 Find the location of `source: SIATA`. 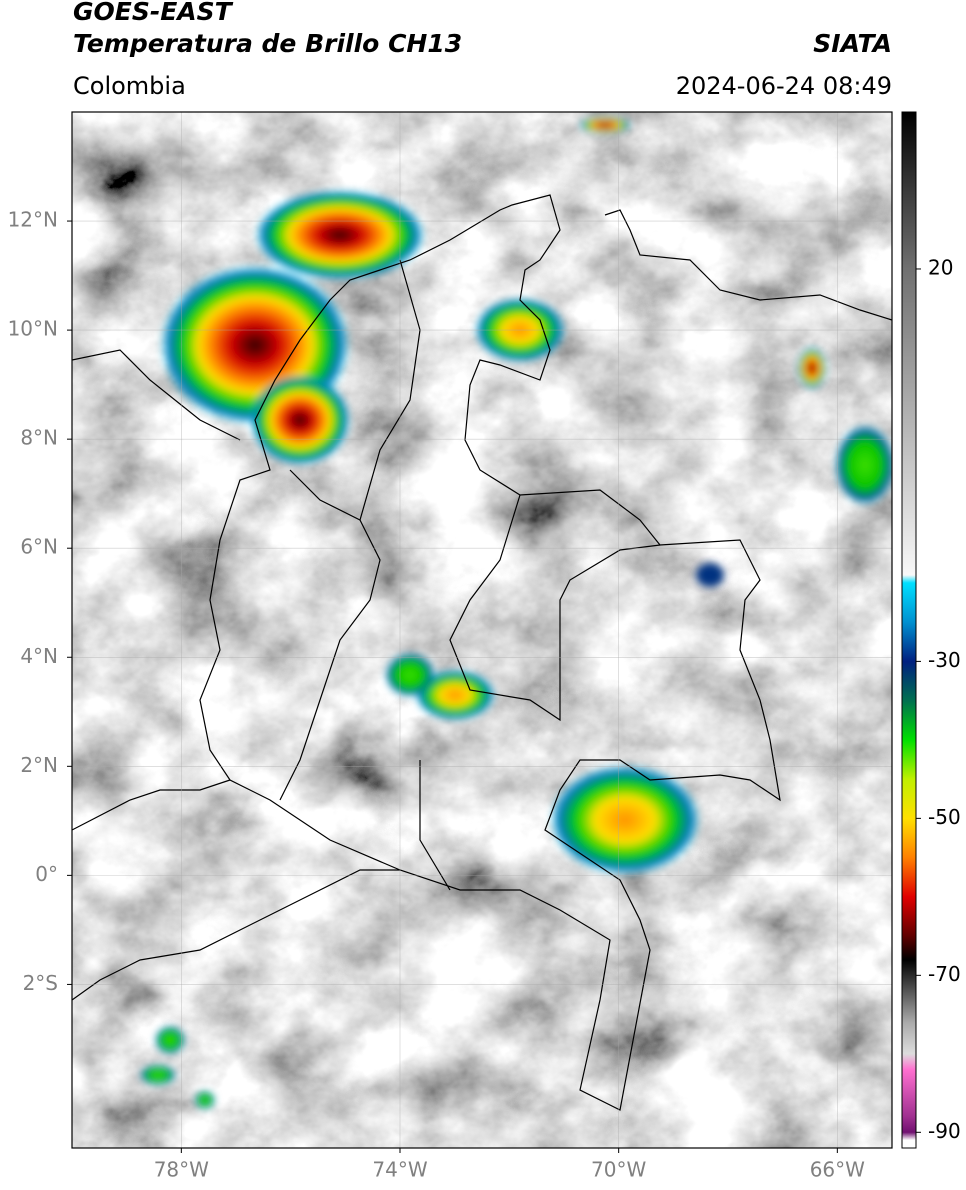

source: SIATA is located at coordinates (852, 43).